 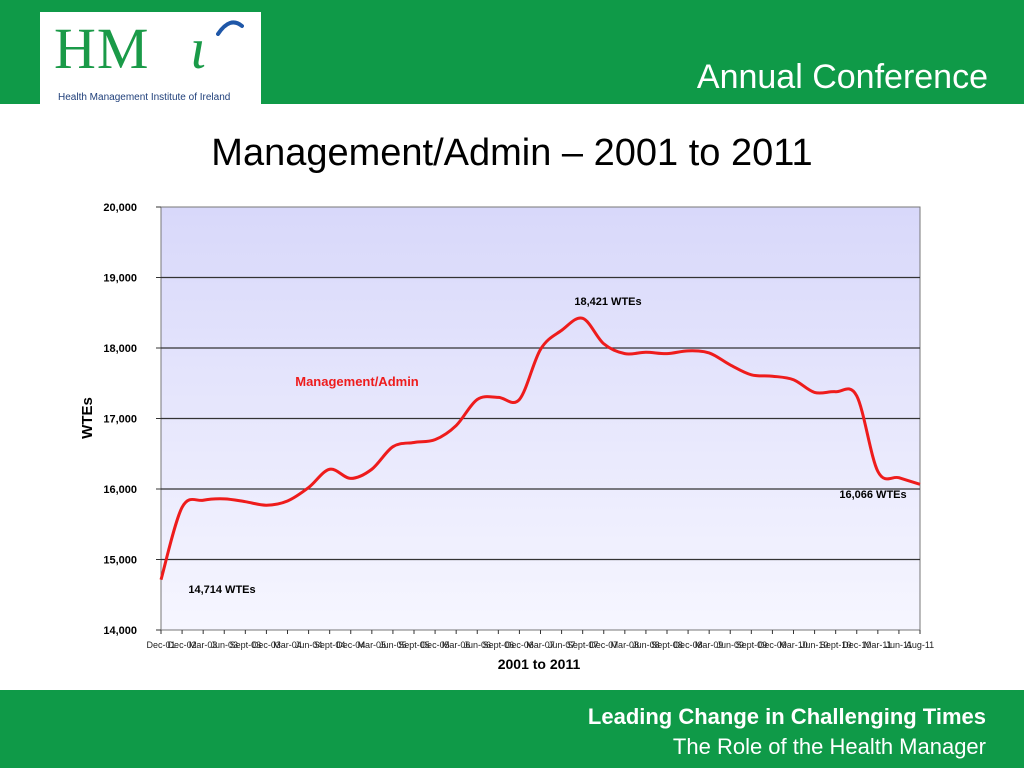 What do you see at coordinates (414, 645) in the screenshot?
I see `x-tick-label: Sept-05` at bounding box center [414, 645].